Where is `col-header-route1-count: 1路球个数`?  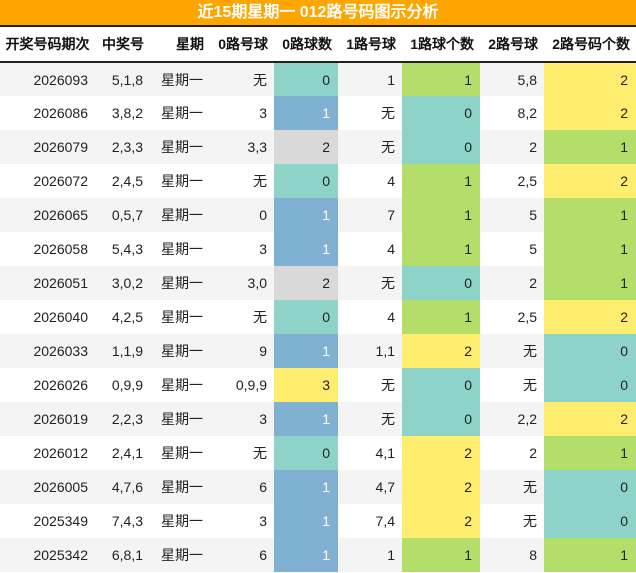 col-header-route1-count: 1路球个数 is located at coordinates (441, 45).